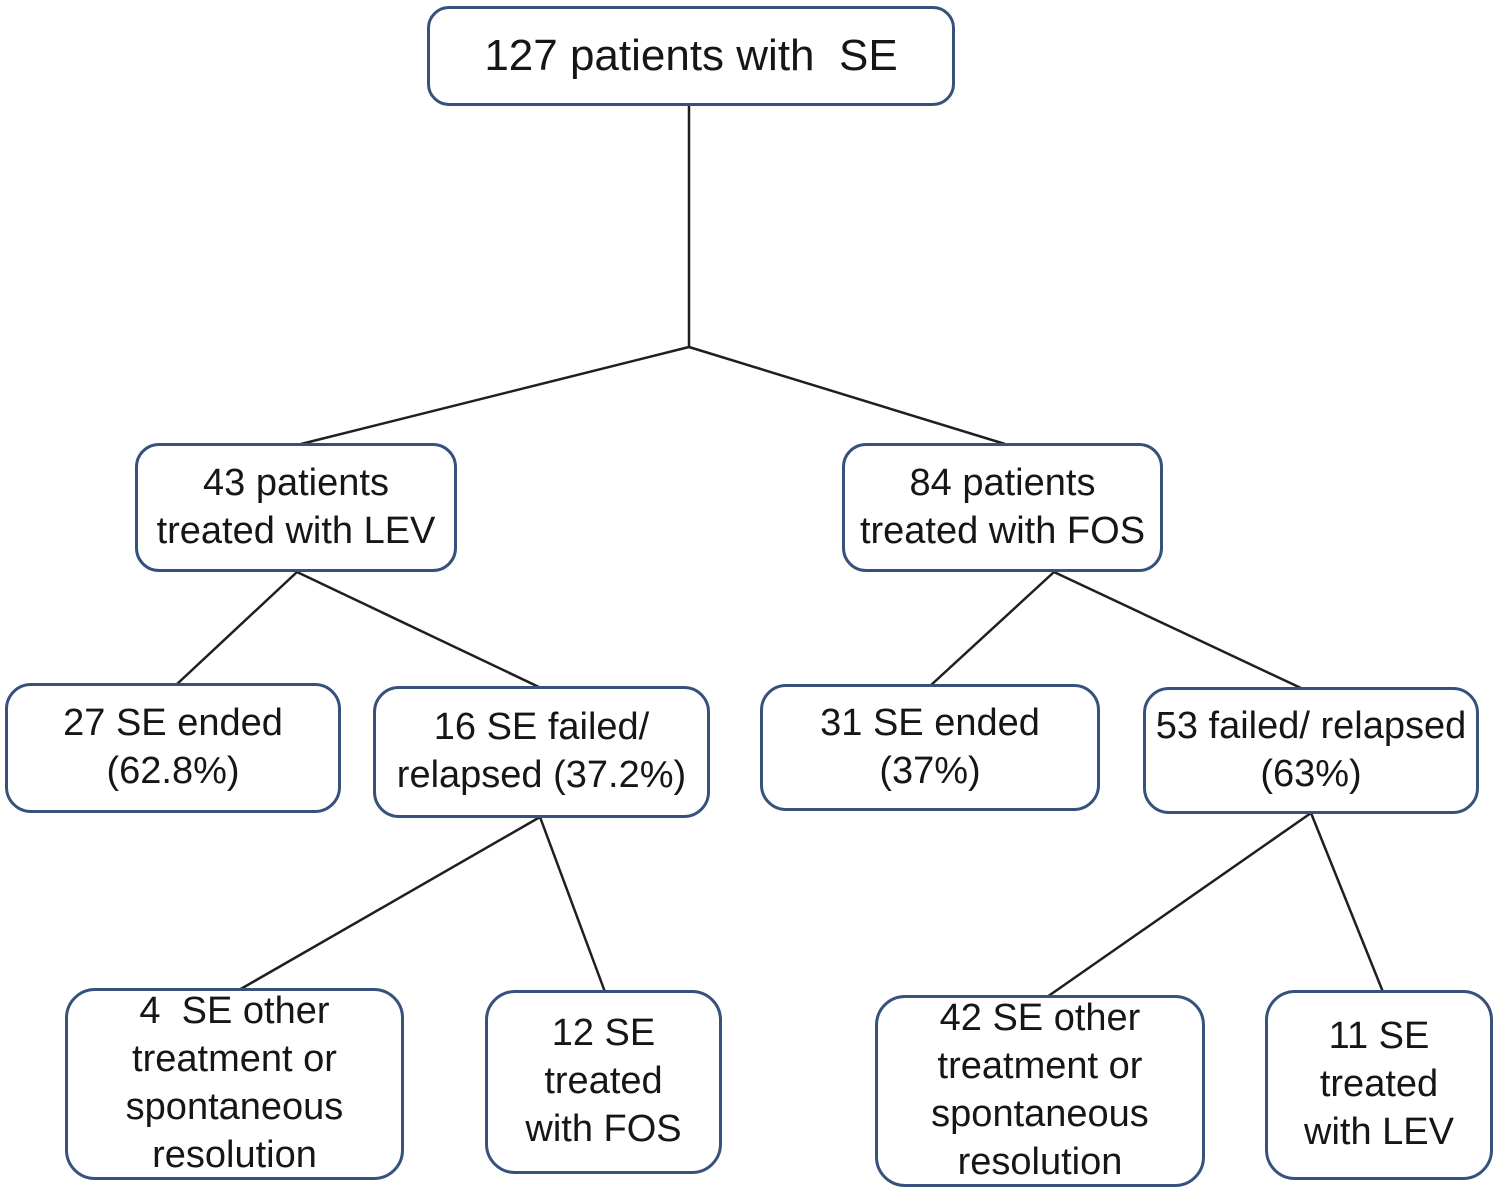 Image resolution: width=1502 pixels, height=1190 pixels. Describe the element at coordinates (847, 395) in the screenshot. I see `connector-root-fos` at that location.